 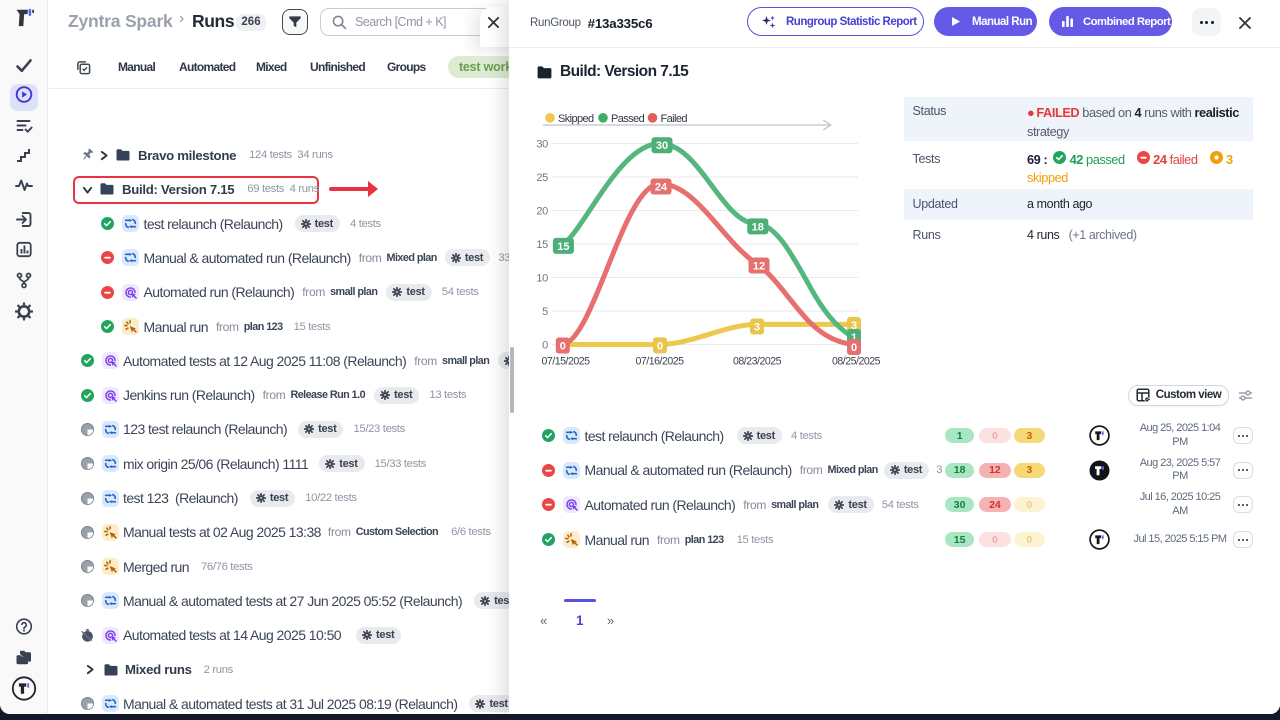 What do you see at coordinates (542, 279) in the screenshot?
I see `svg-text: 10` at bounding box center [542, 279].